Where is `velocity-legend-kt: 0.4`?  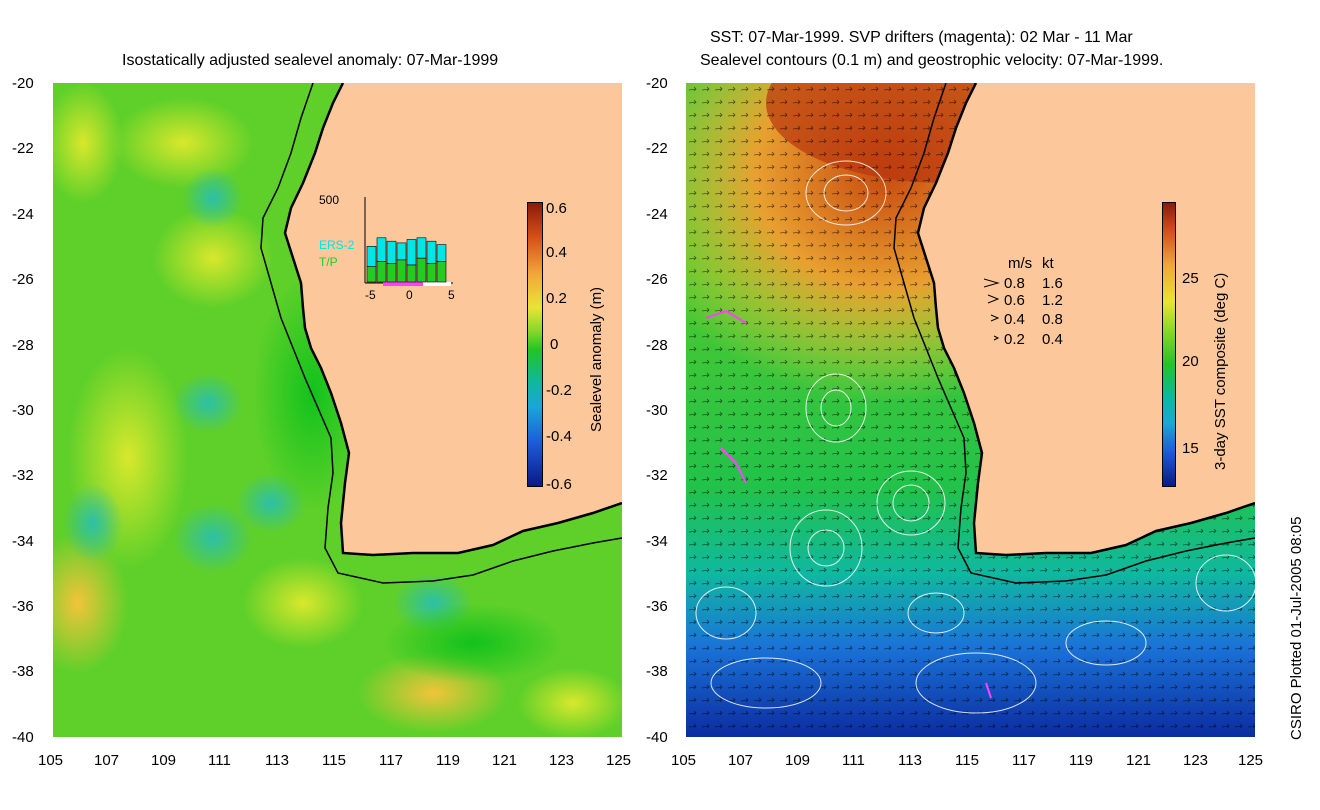 velocity-legend-kt: 0.4 is located at coordinates (1052, 339).